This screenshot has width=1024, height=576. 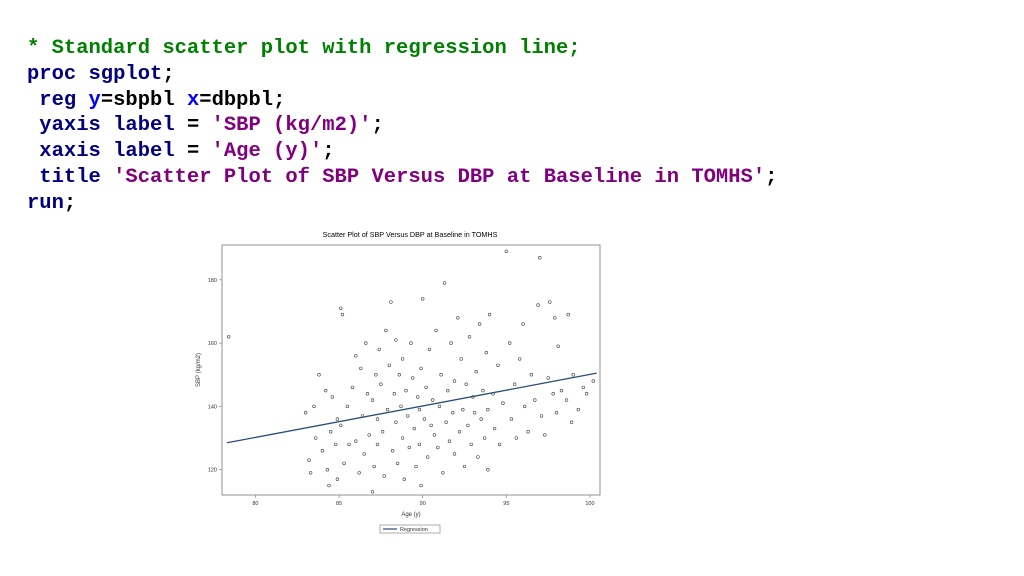 What do you see at coordinates (589, 504) in the screenshot?
I see `x-tick-label: 100` at bounding box center [589, 504].